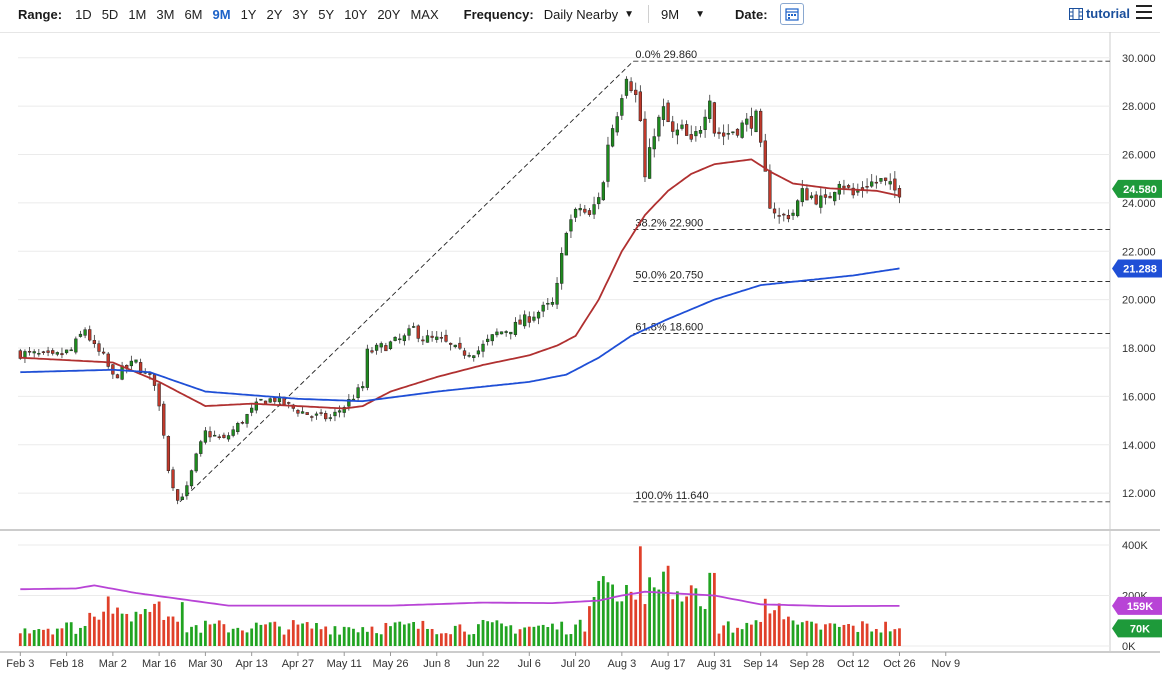 The image size is (1166, 683). I want to click on x-tick-label: Jul 20, so click(575, 664).